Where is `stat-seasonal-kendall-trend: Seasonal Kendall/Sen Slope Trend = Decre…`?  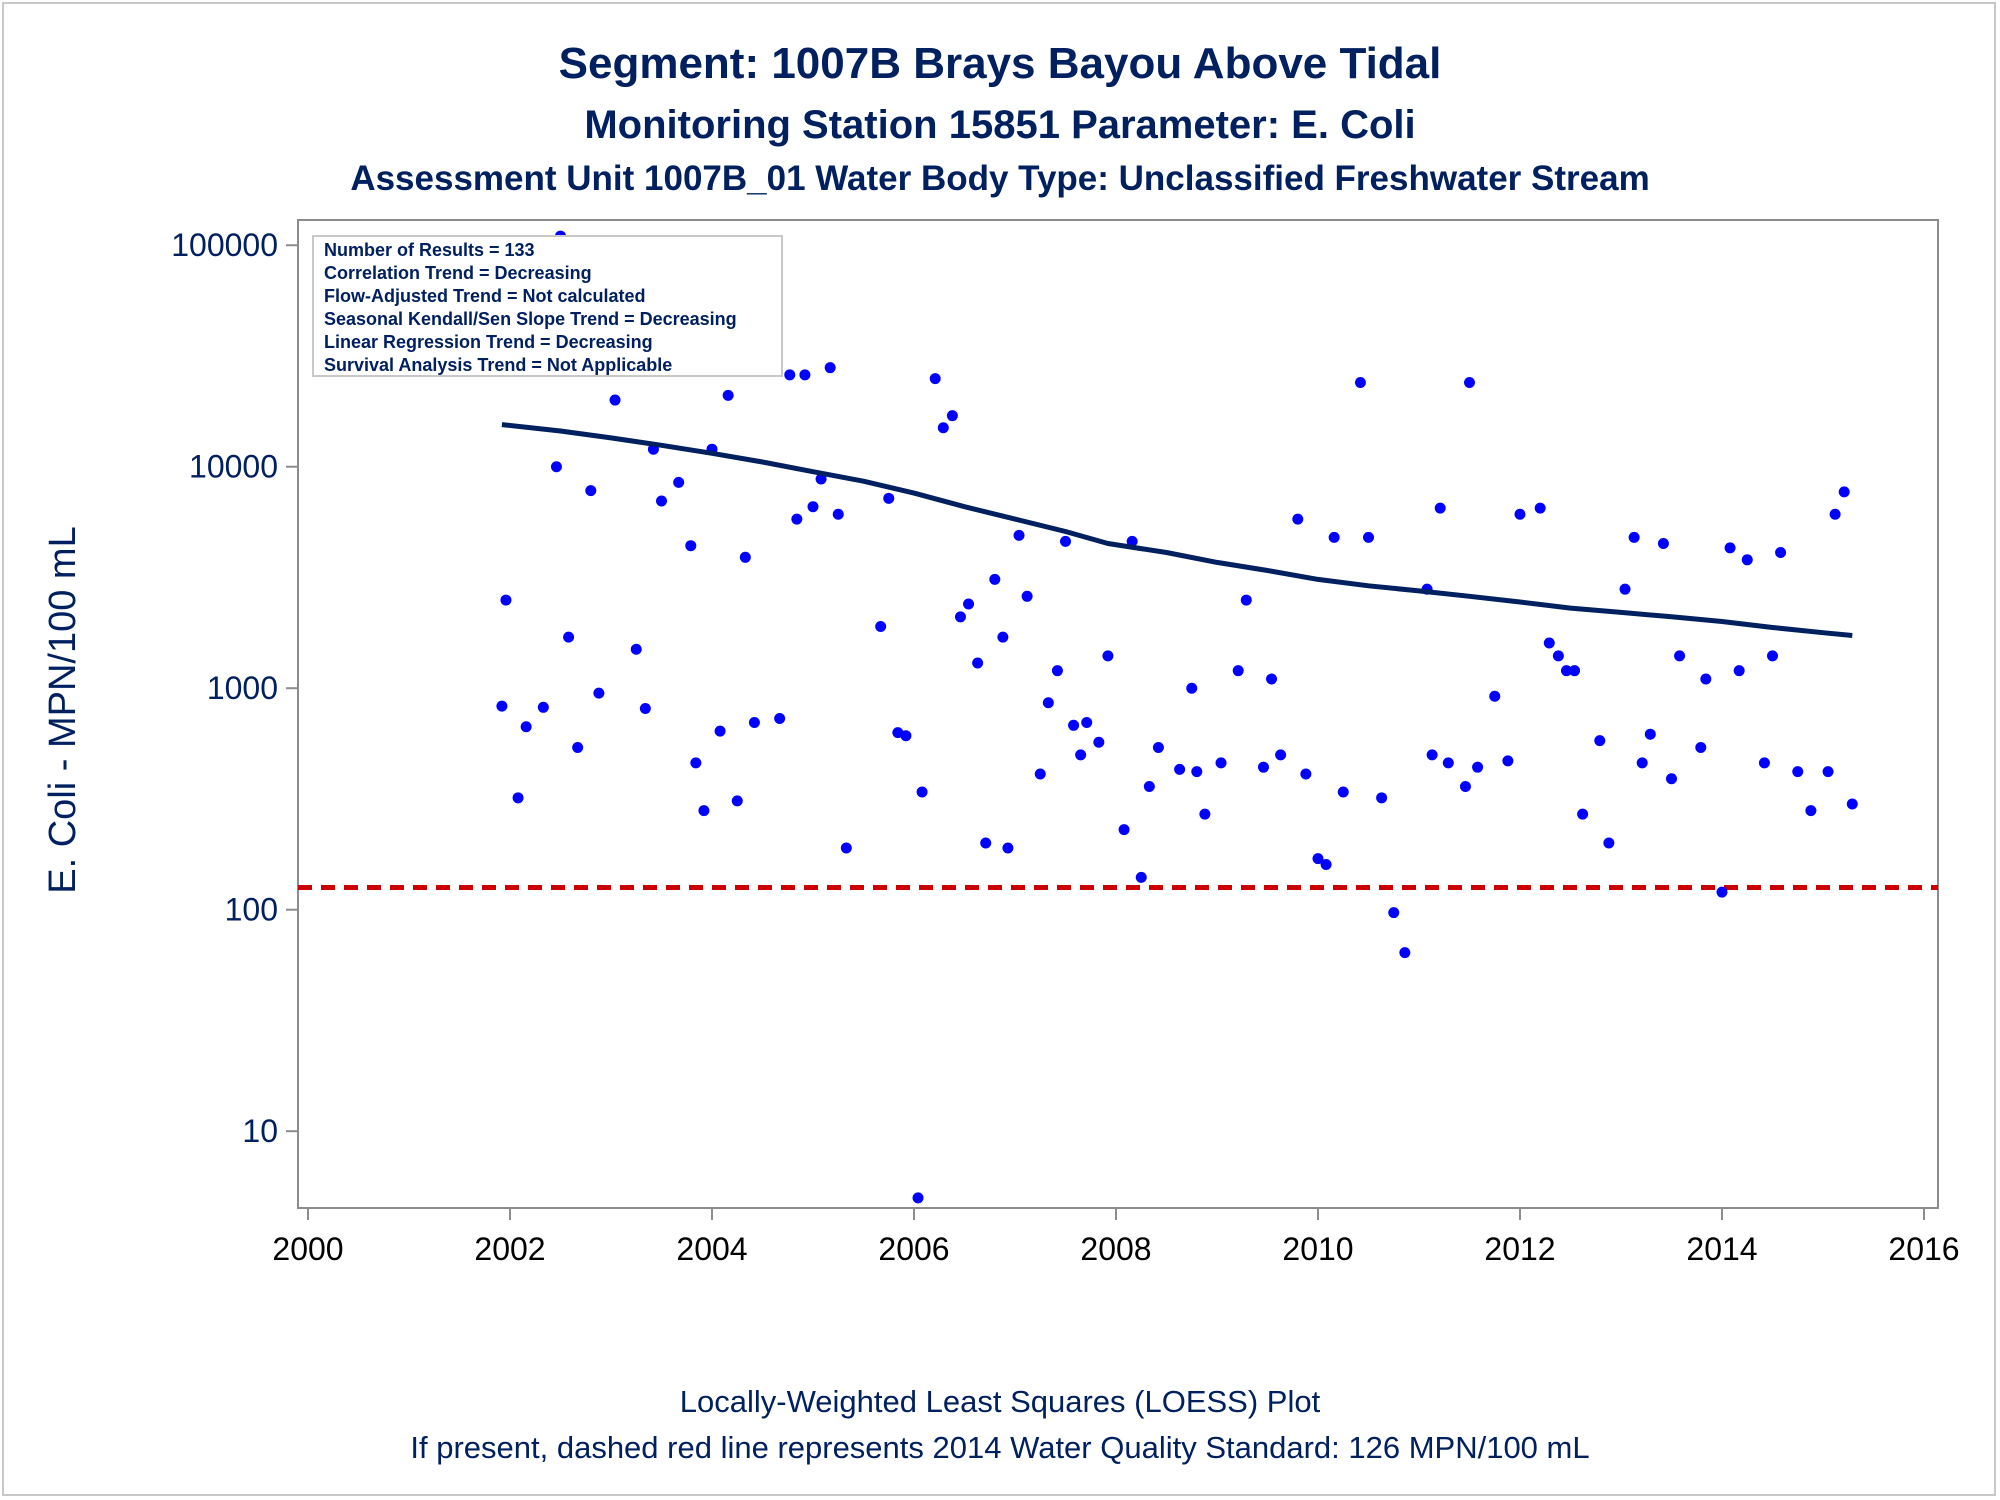
stat-seasonal-kendall-trend: Seasonal Kendall/Sen Slope Trend = Decre… is located at coordinates (530, 319).